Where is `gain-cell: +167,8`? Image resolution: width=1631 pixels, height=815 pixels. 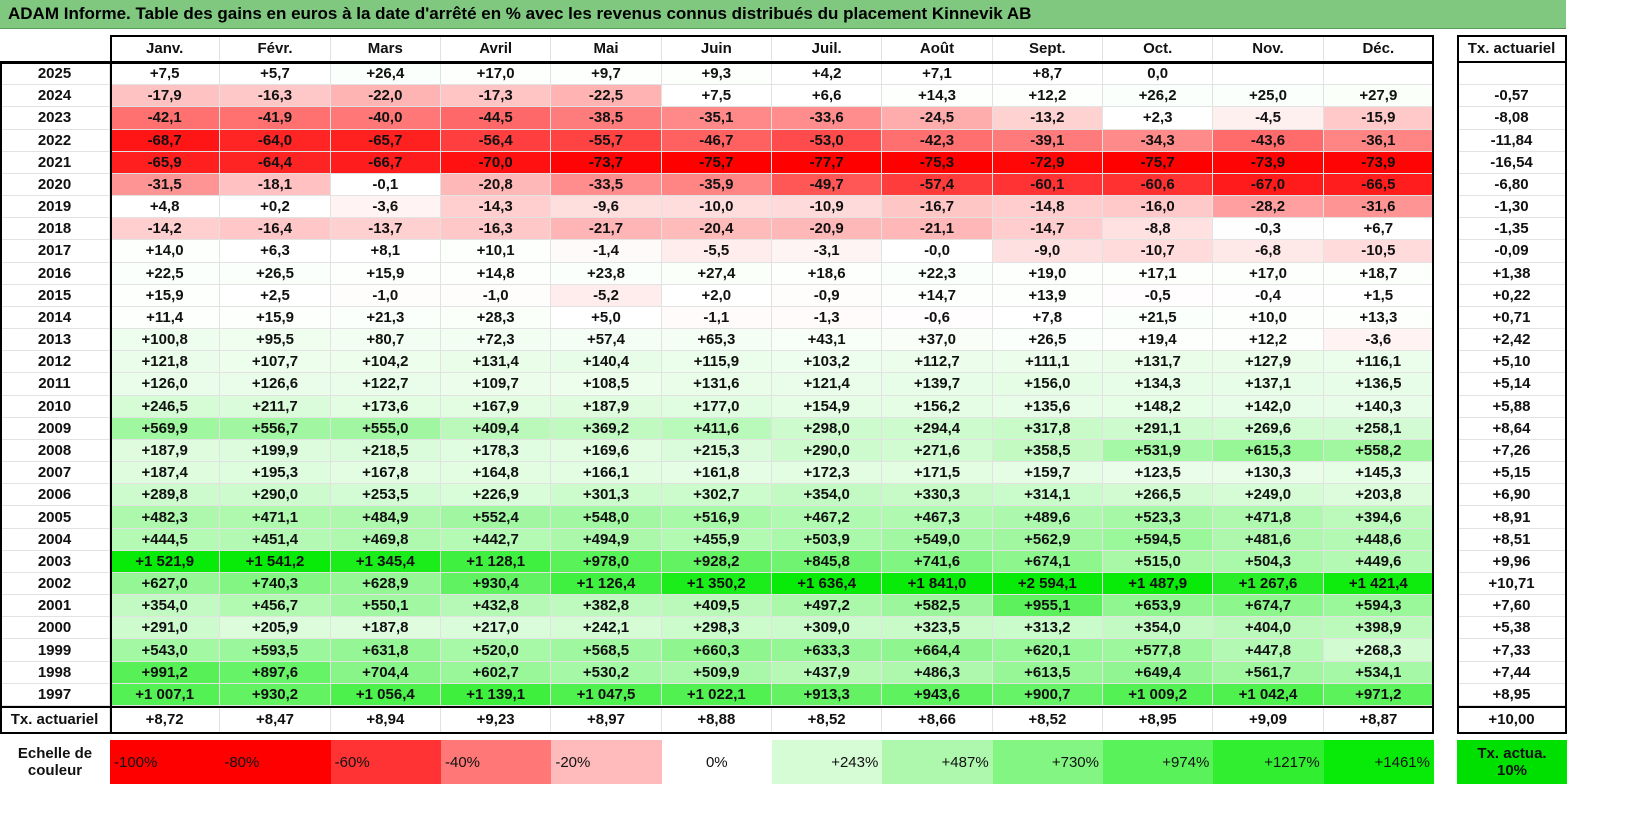
gain-cell: +167,8 is located at coordinates (385, 473).